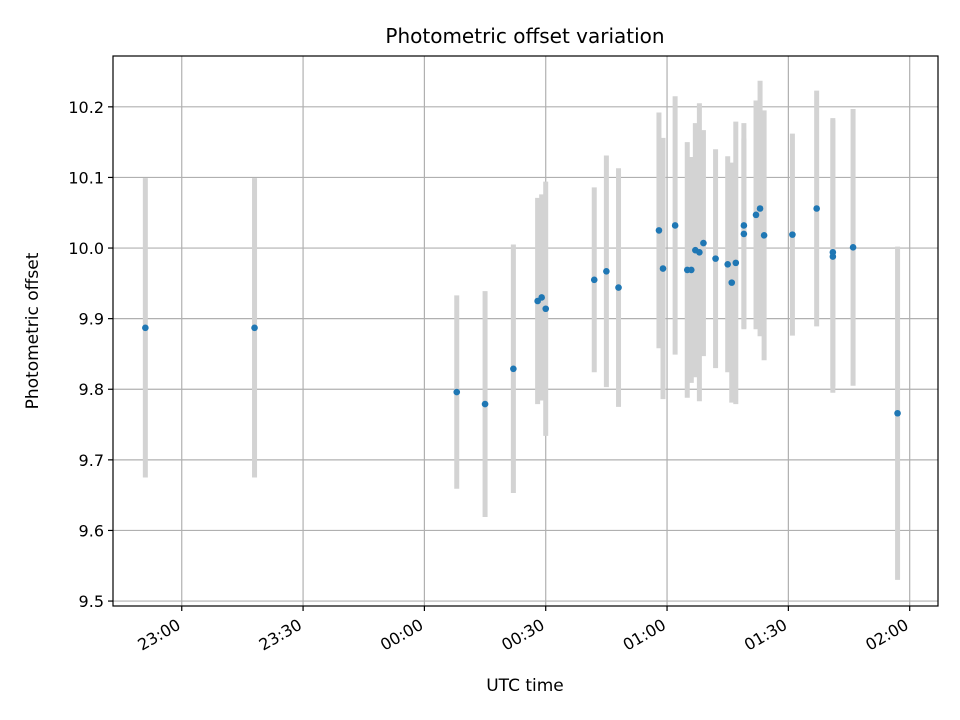  What do you see at coordinates (91, 460) in the screenshot?
I see `y-tick-label: 9.7` at bounding box center [91, 460].